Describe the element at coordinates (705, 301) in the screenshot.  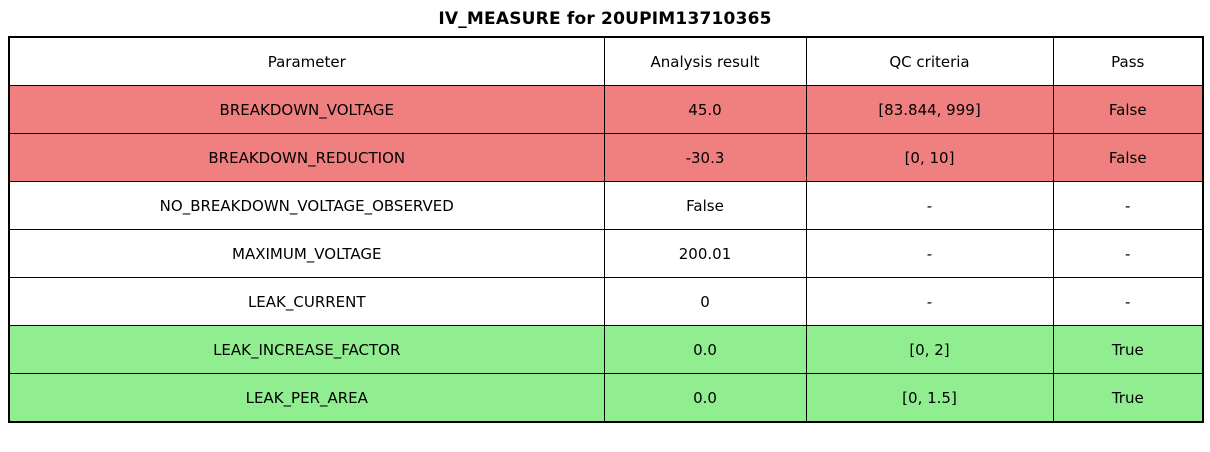
I see `analysis-result-cell: 0` at that location.